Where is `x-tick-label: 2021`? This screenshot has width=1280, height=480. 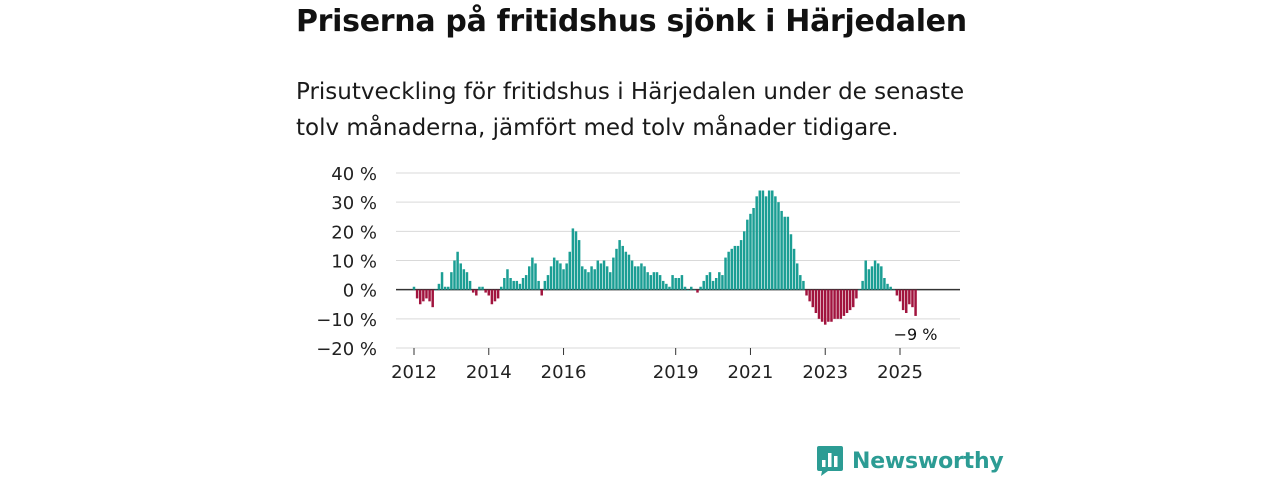 x-tick-label: 2021 is located at coordinates (751, 372).